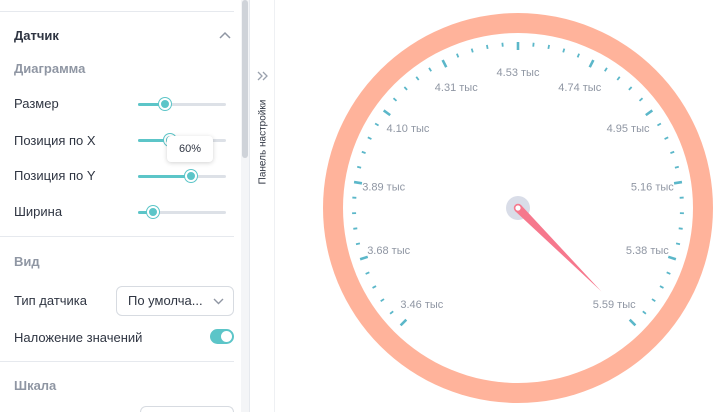 The image size is (715, 412). I want to click on gauge-type-label: Тип датчика, so click(51, 300).